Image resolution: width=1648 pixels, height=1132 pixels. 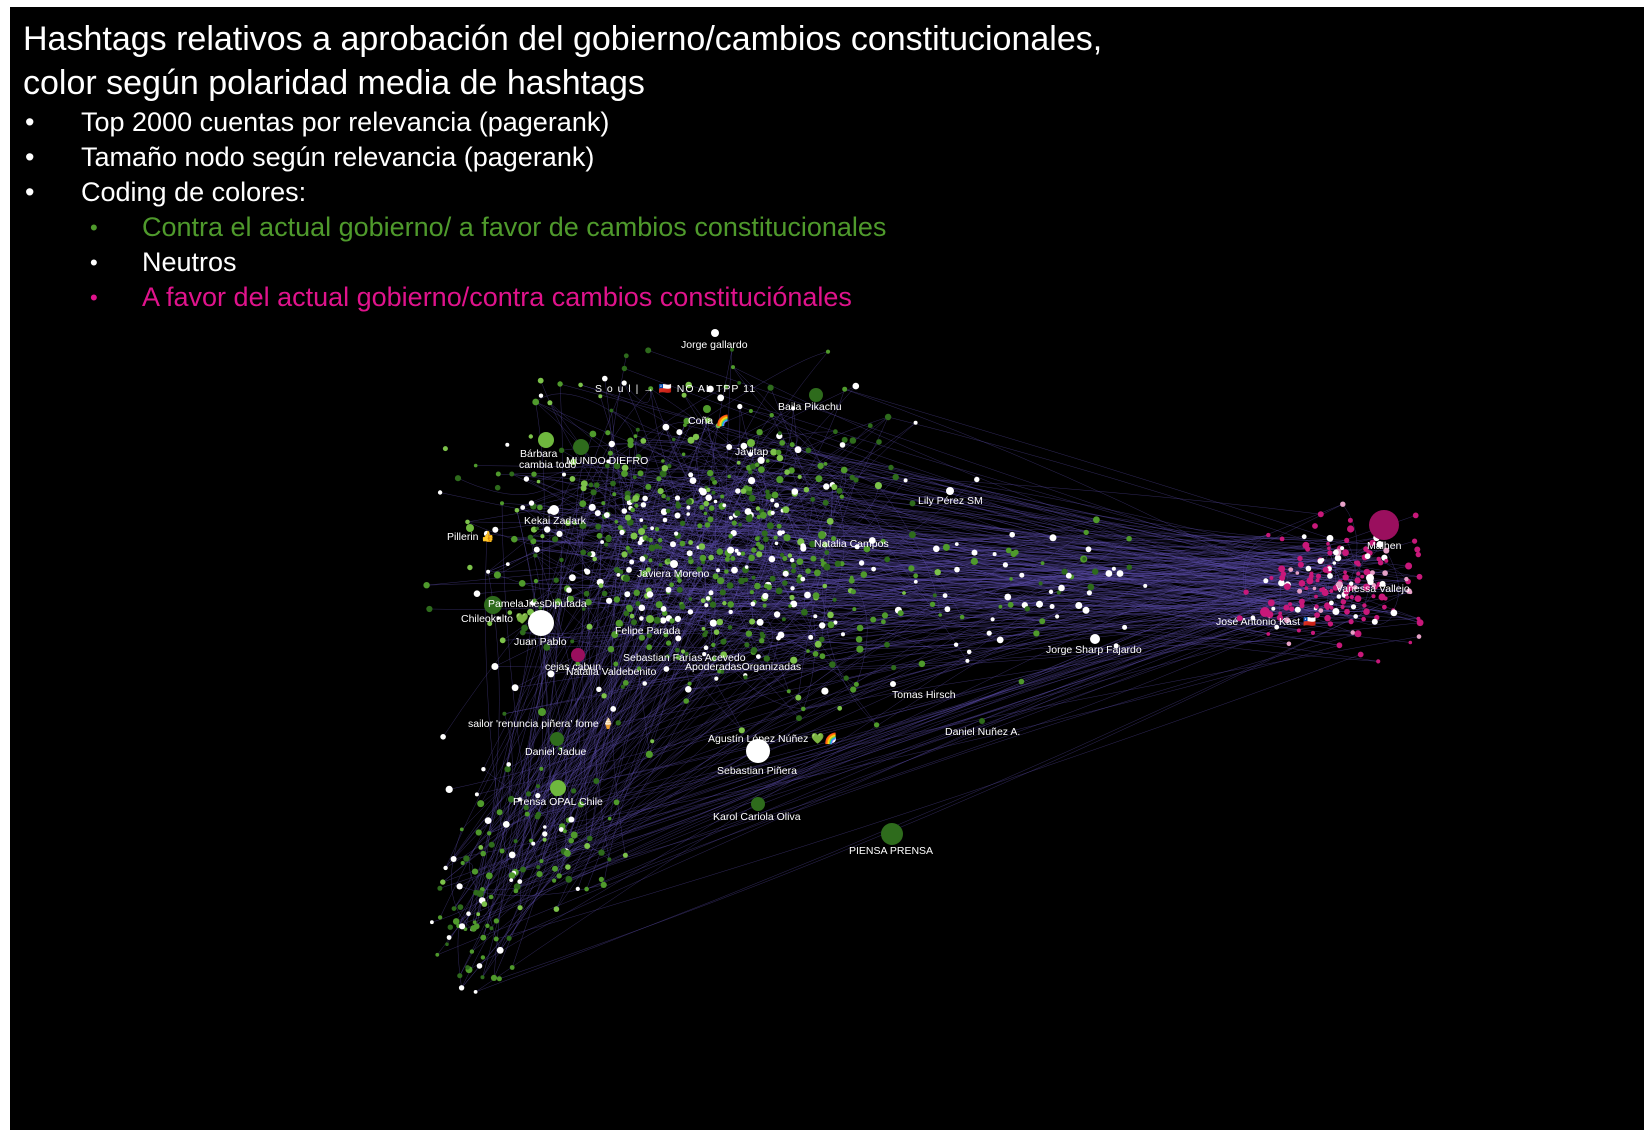 I want to click on label-cejas-cabun: cejas cabun, so click(x=573, y=667).